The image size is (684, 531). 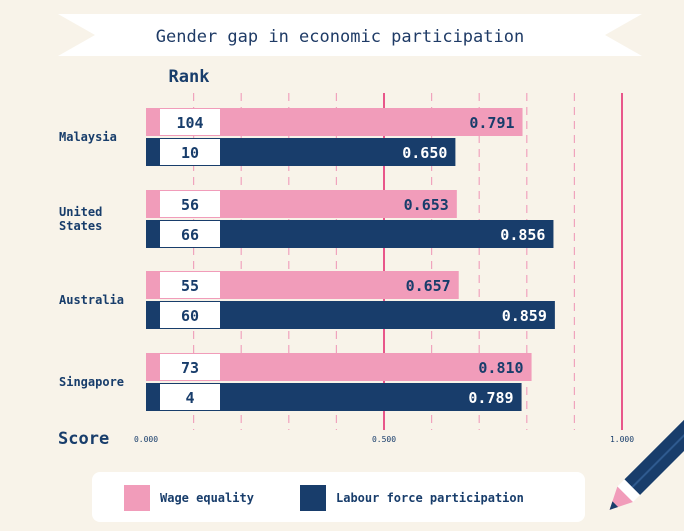 I want to click on category-label-line: Australia, so click(x=91, y=300).